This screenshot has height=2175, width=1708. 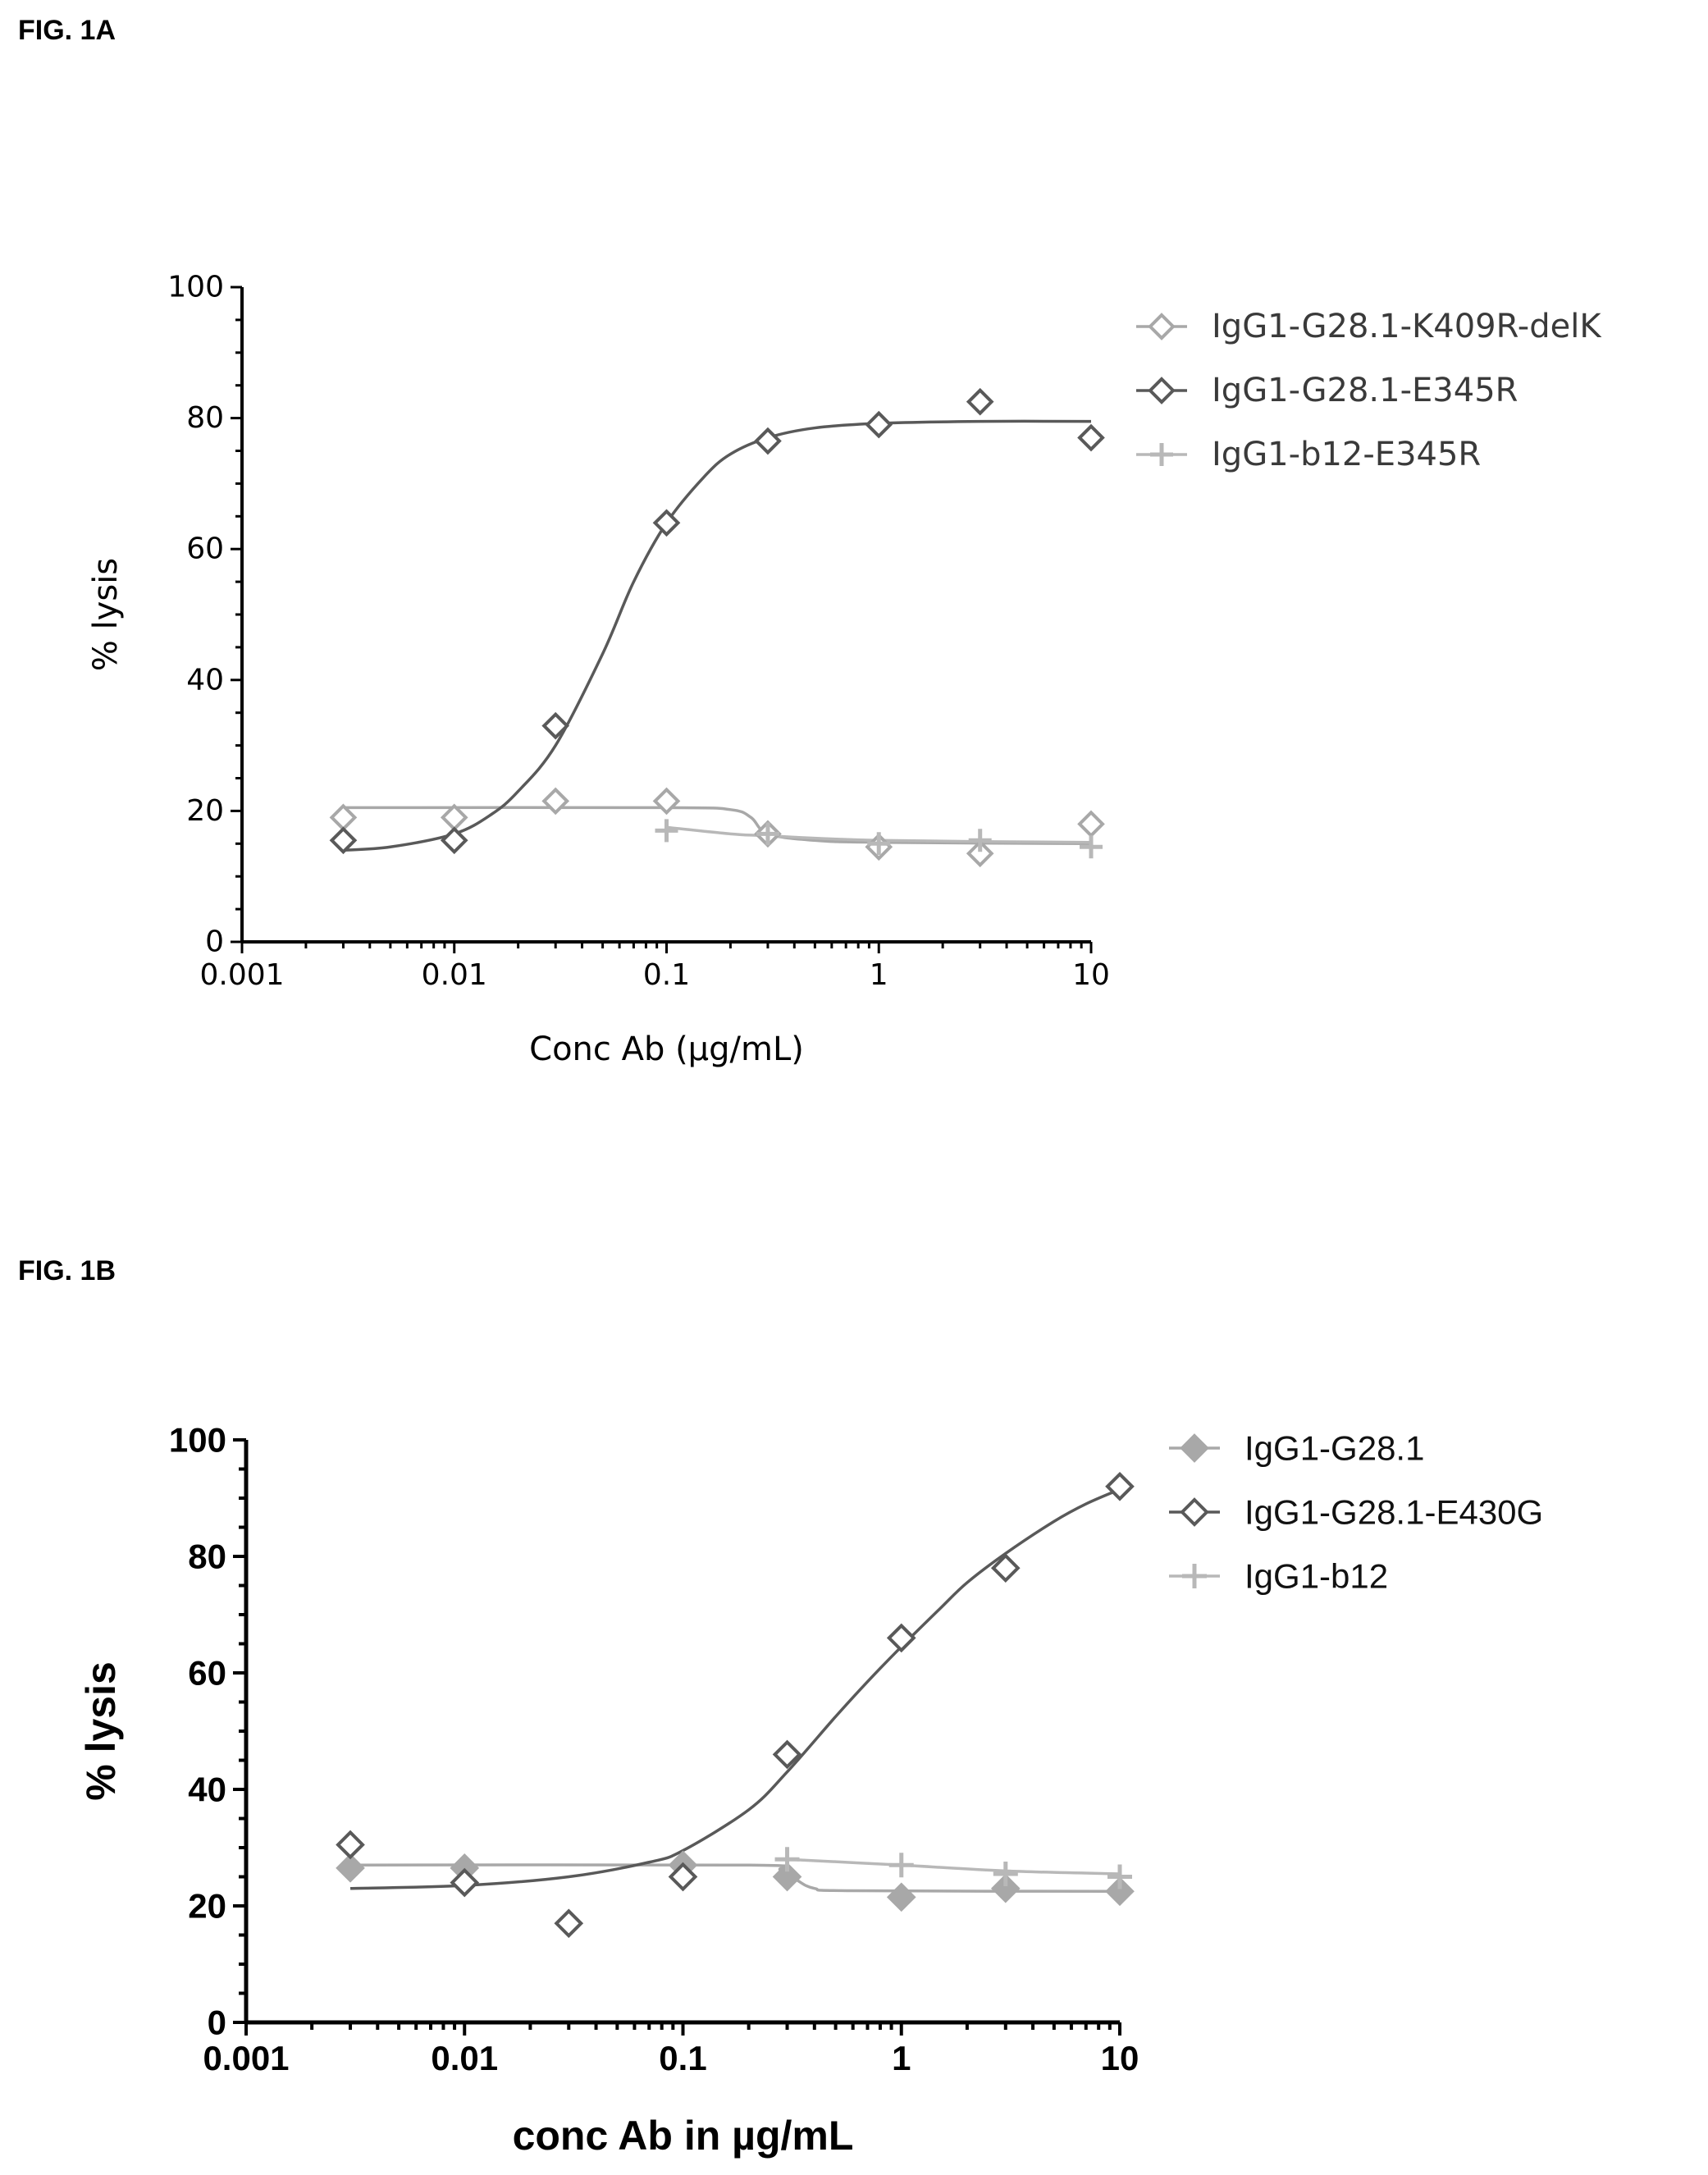 What do you see at coordinates (67, 1270) in the screenshot?
I see `figure-1b-label: FIG. 1B` at bounding box center [67, 1270].